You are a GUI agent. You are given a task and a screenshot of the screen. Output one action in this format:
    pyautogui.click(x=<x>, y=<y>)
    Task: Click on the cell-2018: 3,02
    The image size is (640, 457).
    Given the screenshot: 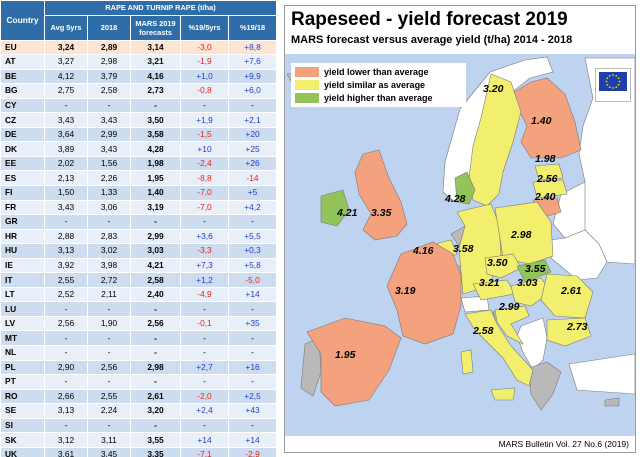 What is the action you would take?
    pyautogui.click(x=109, y=251)
    